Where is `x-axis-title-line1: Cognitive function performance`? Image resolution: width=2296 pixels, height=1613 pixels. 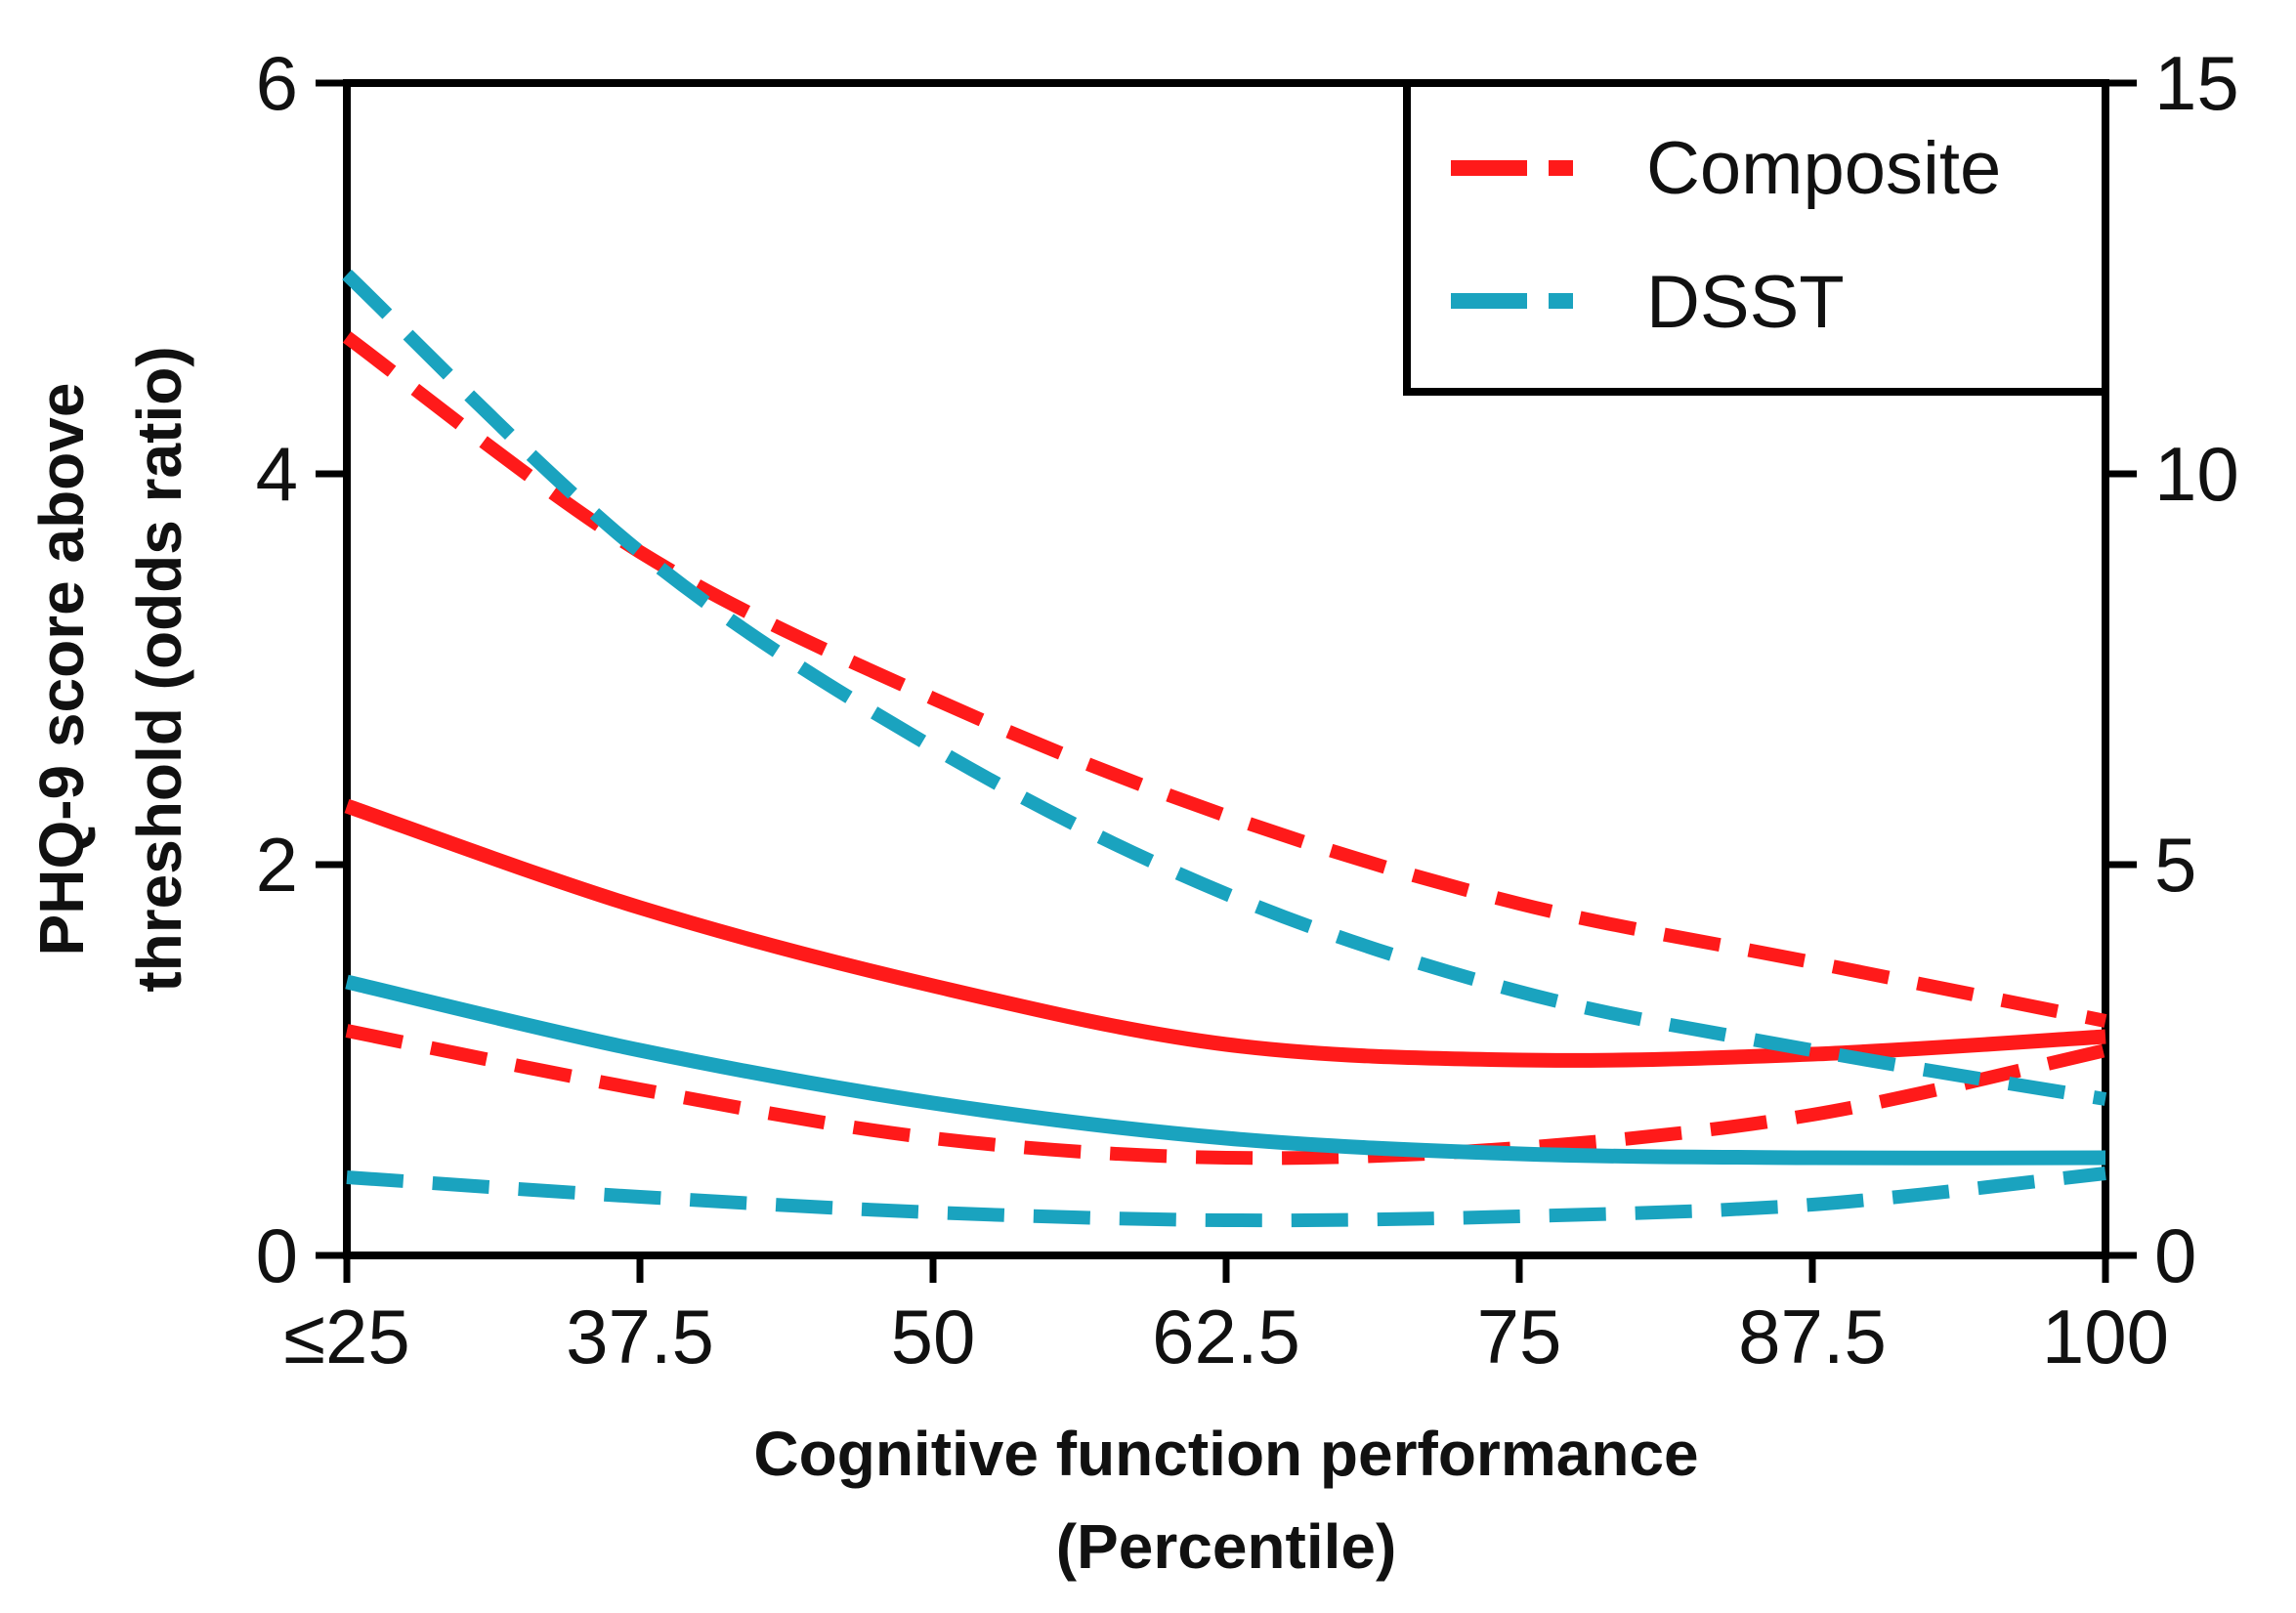
x-axis-title-line1: Cognitive function performance is located at coordinates (1226, 1454).